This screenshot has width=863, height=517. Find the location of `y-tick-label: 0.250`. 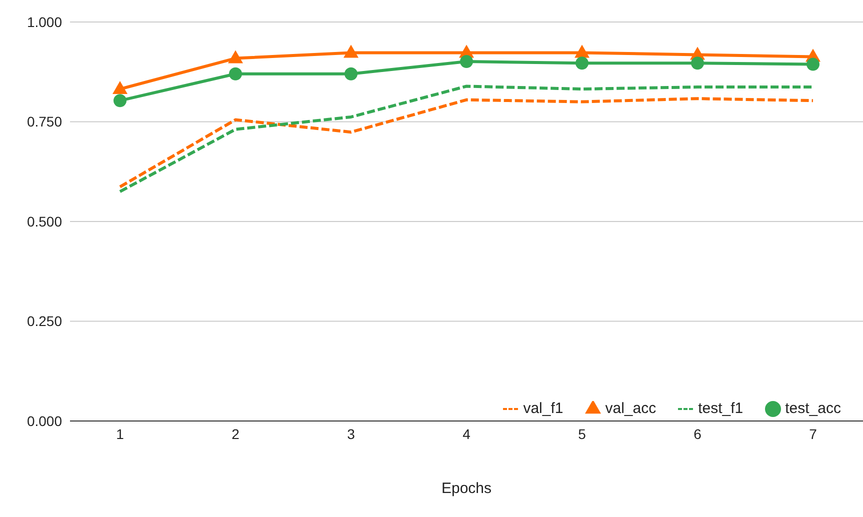

y-tick-label: 0.250 is located at coordinates (44, 321).